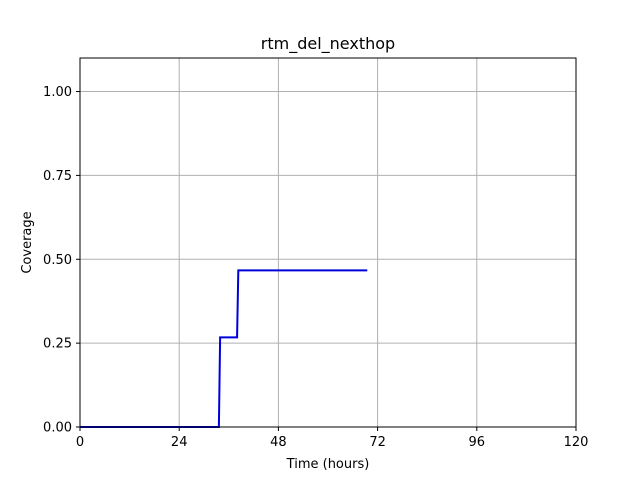 This screenshot has width=640, height=484. What do you see at coordinates (57, 260) in the screenshot?
I see `y-tick-label-2: 0.50` at bounding box center [57, 260].